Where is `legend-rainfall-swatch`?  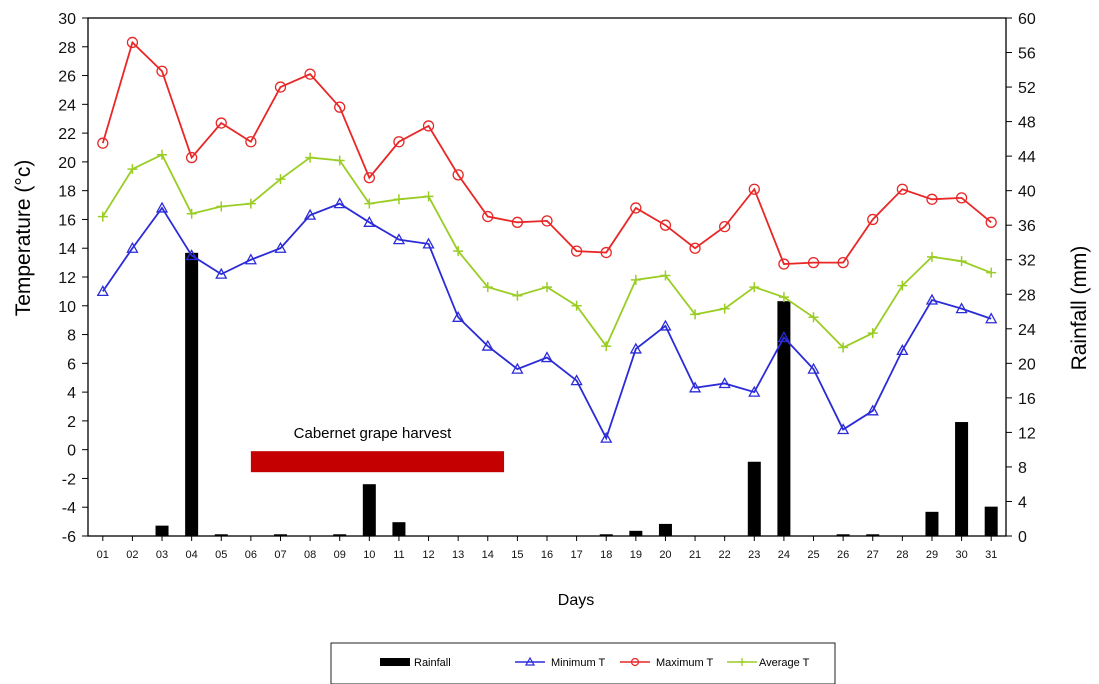 legend-rainfall-swatch is located at coordinates (395, 662).